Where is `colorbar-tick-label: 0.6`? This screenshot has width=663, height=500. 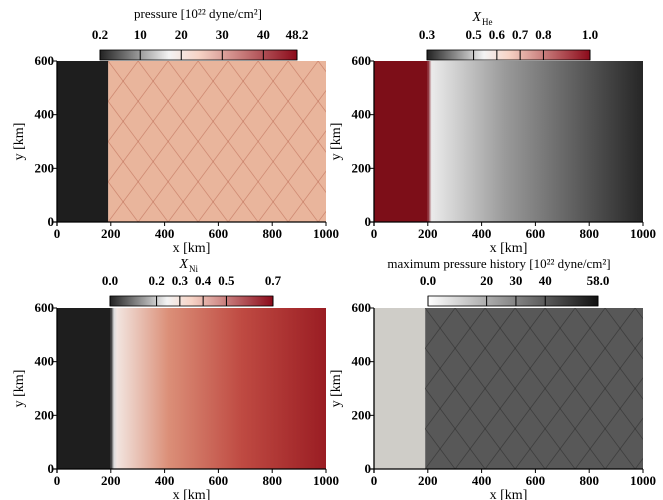
colorbar-tick-label: 0.6 is located at coordinates (497, 34).